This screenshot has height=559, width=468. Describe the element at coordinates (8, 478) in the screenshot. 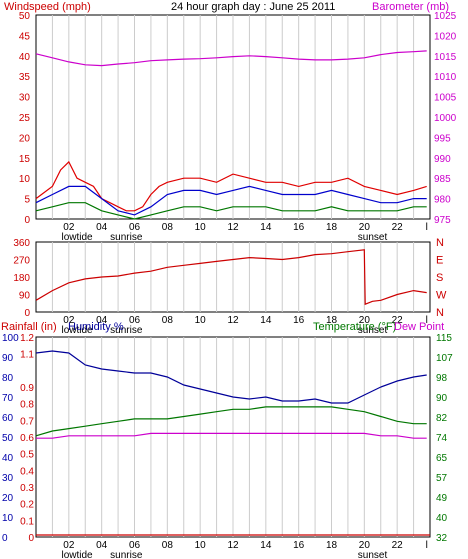

I see `humidity-y-tick: 30` at that location.